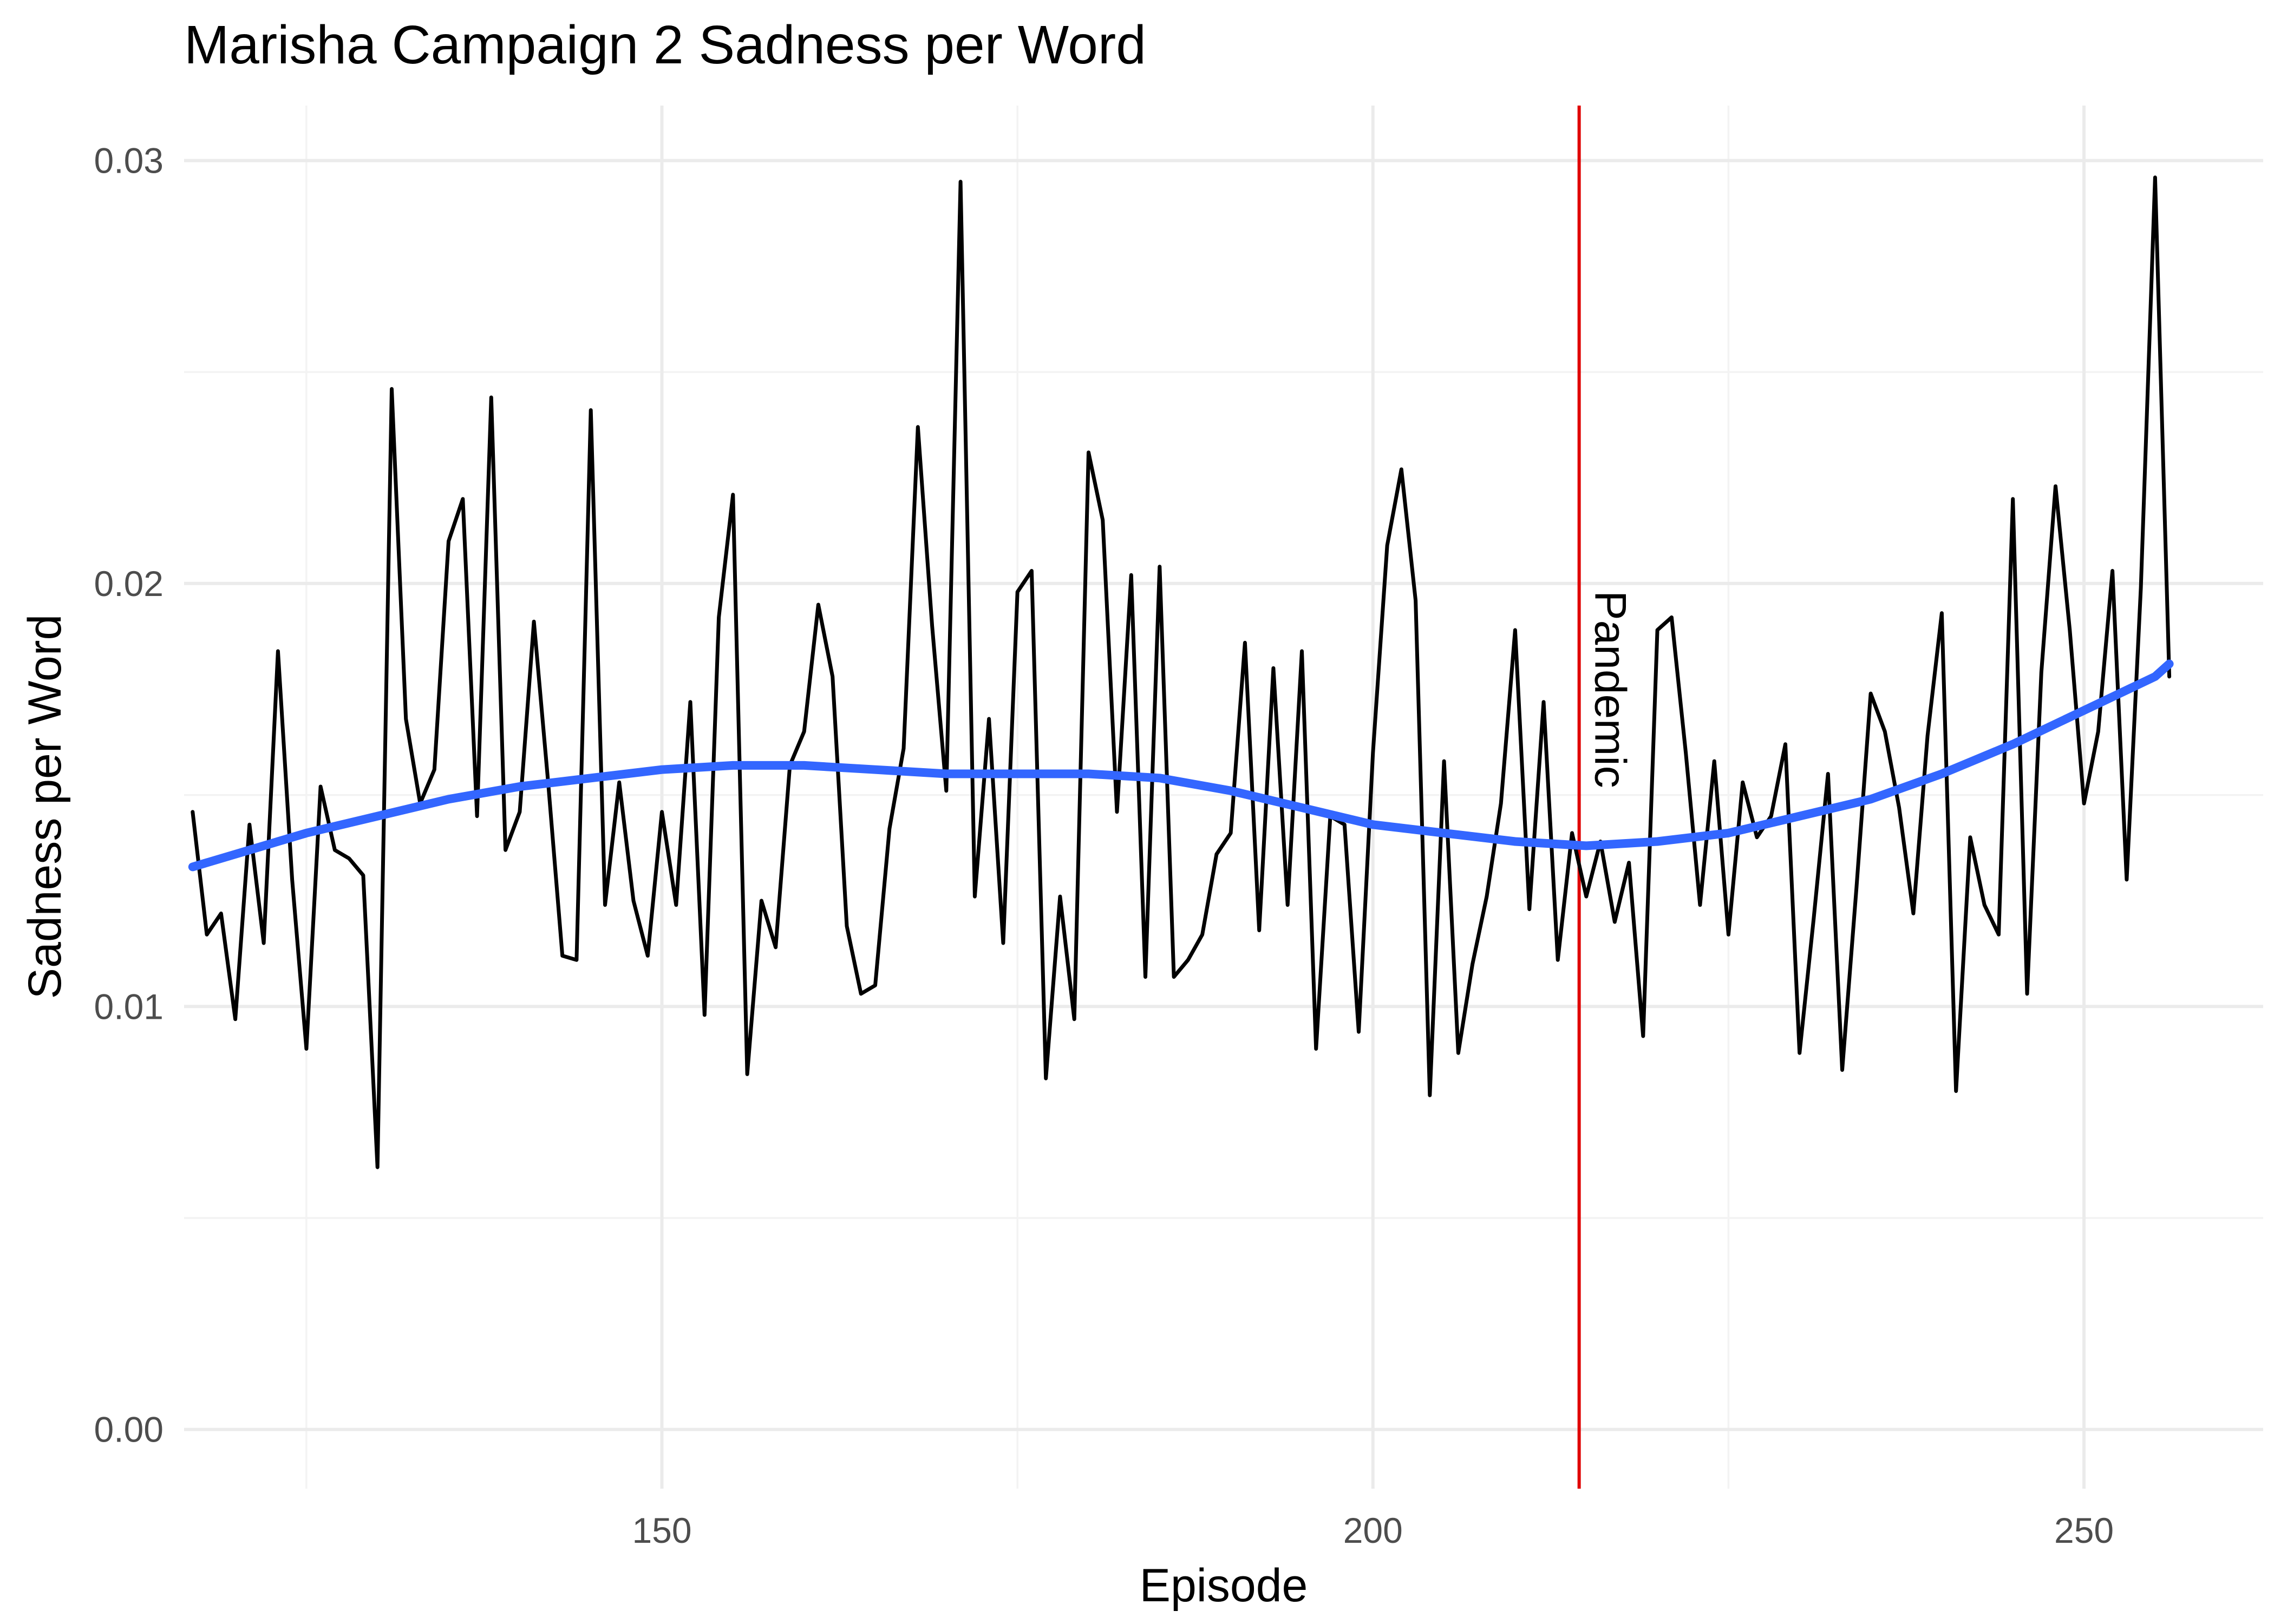 This screenshot has width=2274, height=1624. What do you see at coordinates (129, 161) in the screenshot?
I see `y-tick-label: 0.03` at bounding box center [129, 161].